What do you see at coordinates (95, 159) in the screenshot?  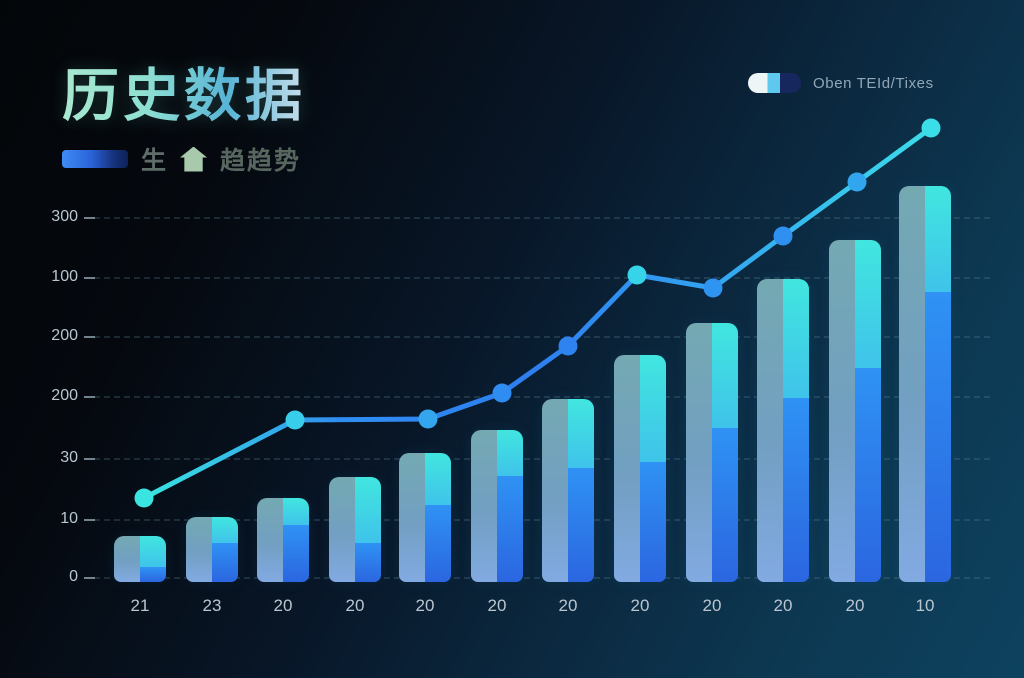 I see `bar-series-swatch` at bounding box center [95, 159].